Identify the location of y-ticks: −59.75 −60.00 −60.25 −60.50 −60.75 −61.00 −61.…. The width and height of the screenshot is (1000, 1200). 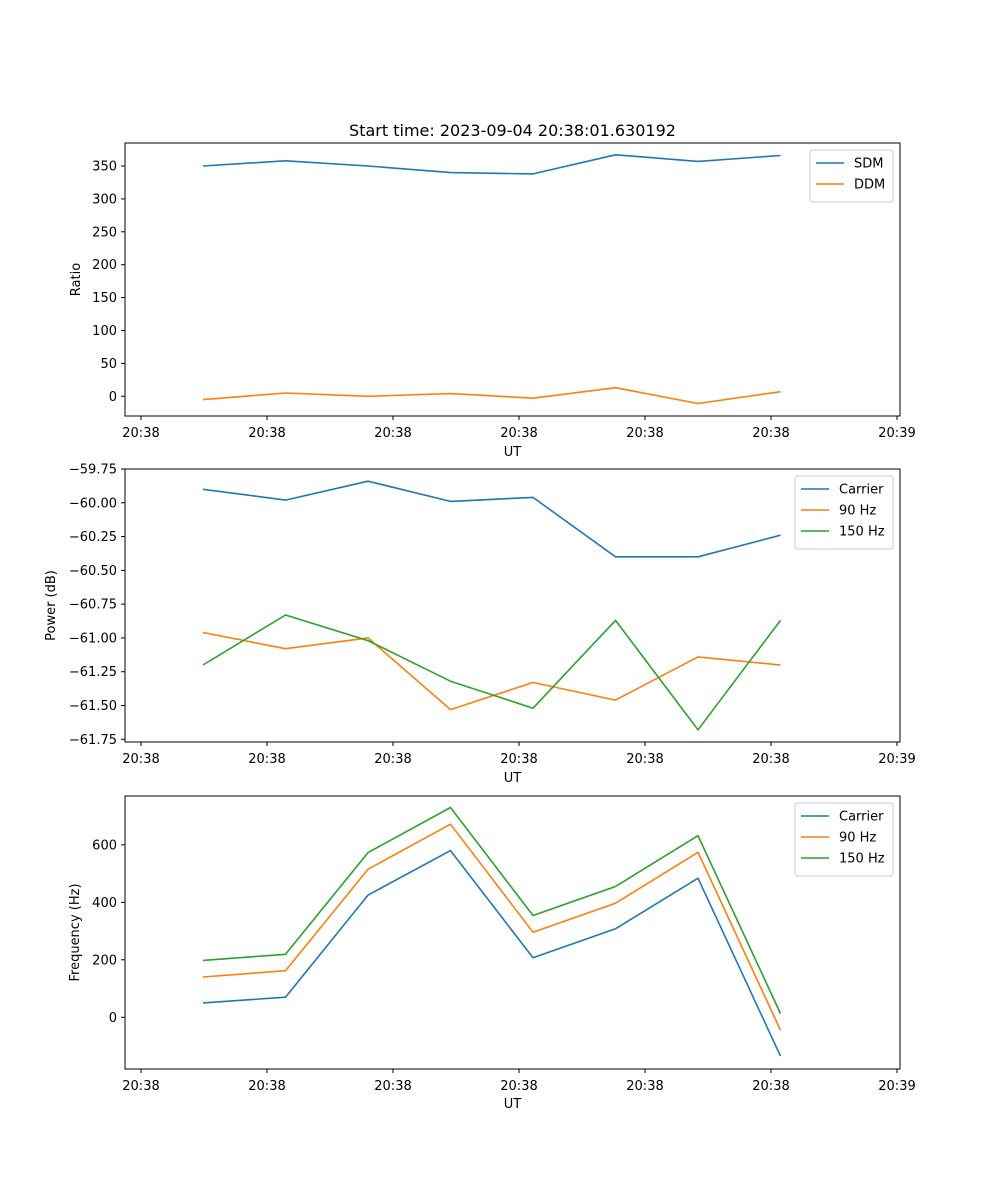
(97, 605).